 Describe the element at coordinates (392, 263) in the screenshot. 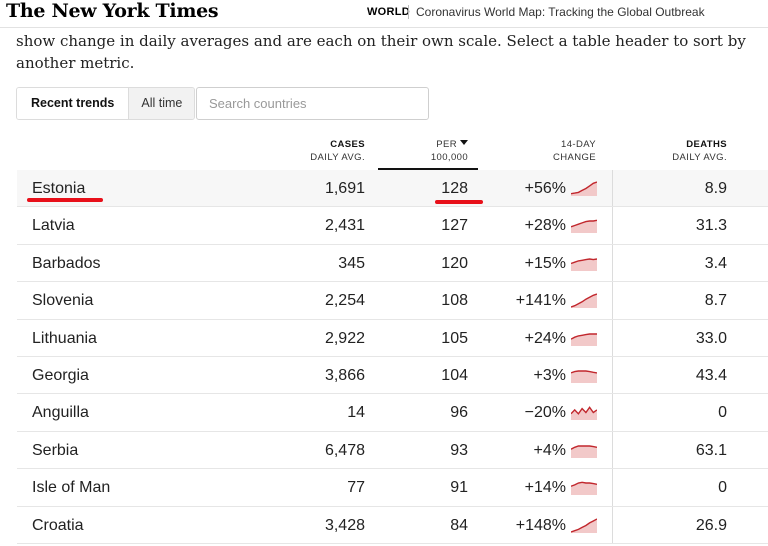

I see `table-row: Barbados 345 120 +15% 3.4` at that location.